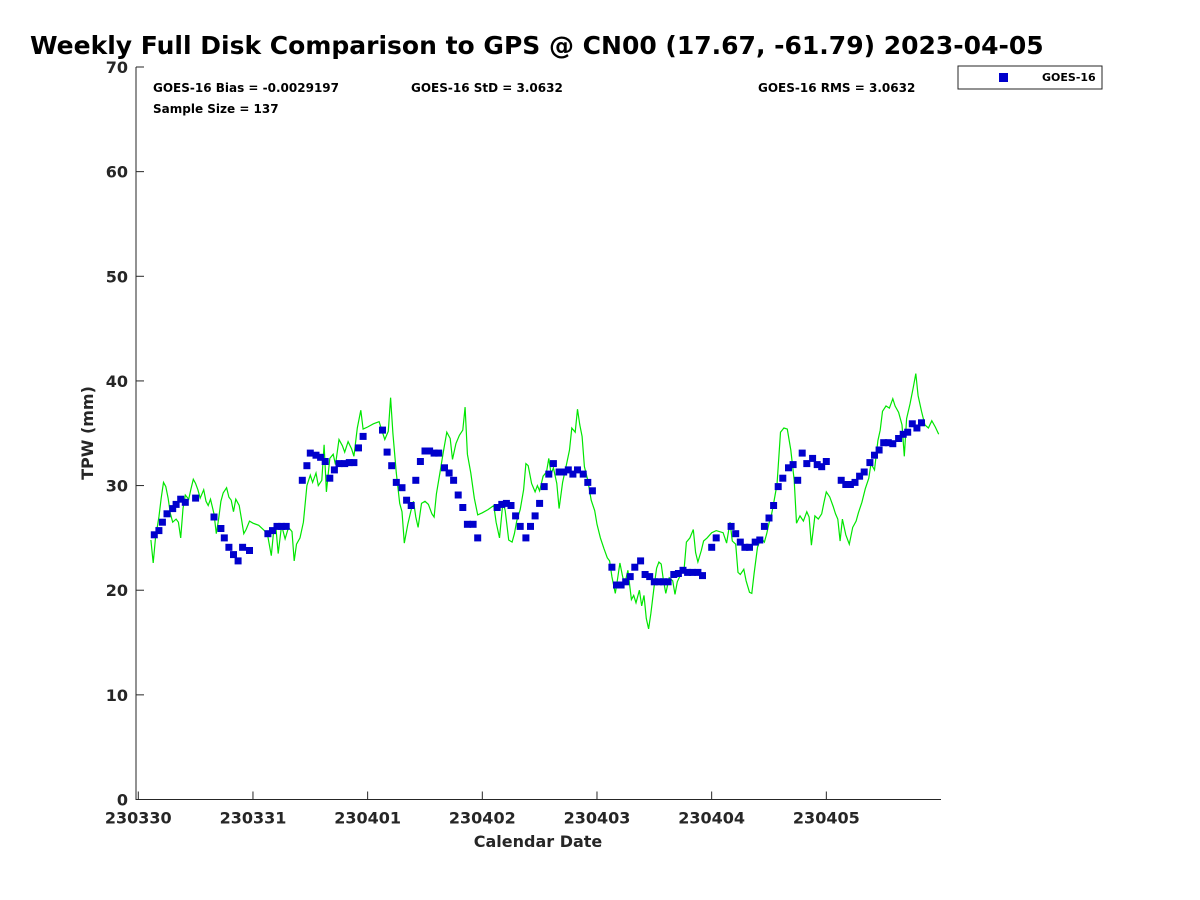 This screenshot has width=1200, height=900. What do you see at coordinates (117, 67) in the screenshot?
I see `y-tick-label: 70` at bounding box center [117, 67].